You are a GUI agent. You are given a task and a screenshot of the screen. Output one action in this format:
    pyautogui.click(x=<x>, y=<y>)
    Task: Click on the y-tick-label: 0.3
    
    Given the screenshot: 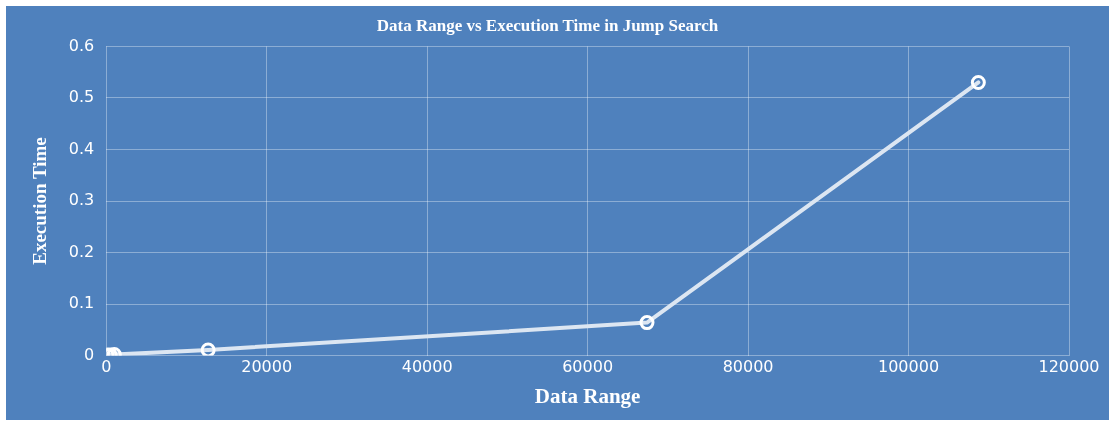 What is the action you would take?
    pyautogui.click(x=81, y=200)
    